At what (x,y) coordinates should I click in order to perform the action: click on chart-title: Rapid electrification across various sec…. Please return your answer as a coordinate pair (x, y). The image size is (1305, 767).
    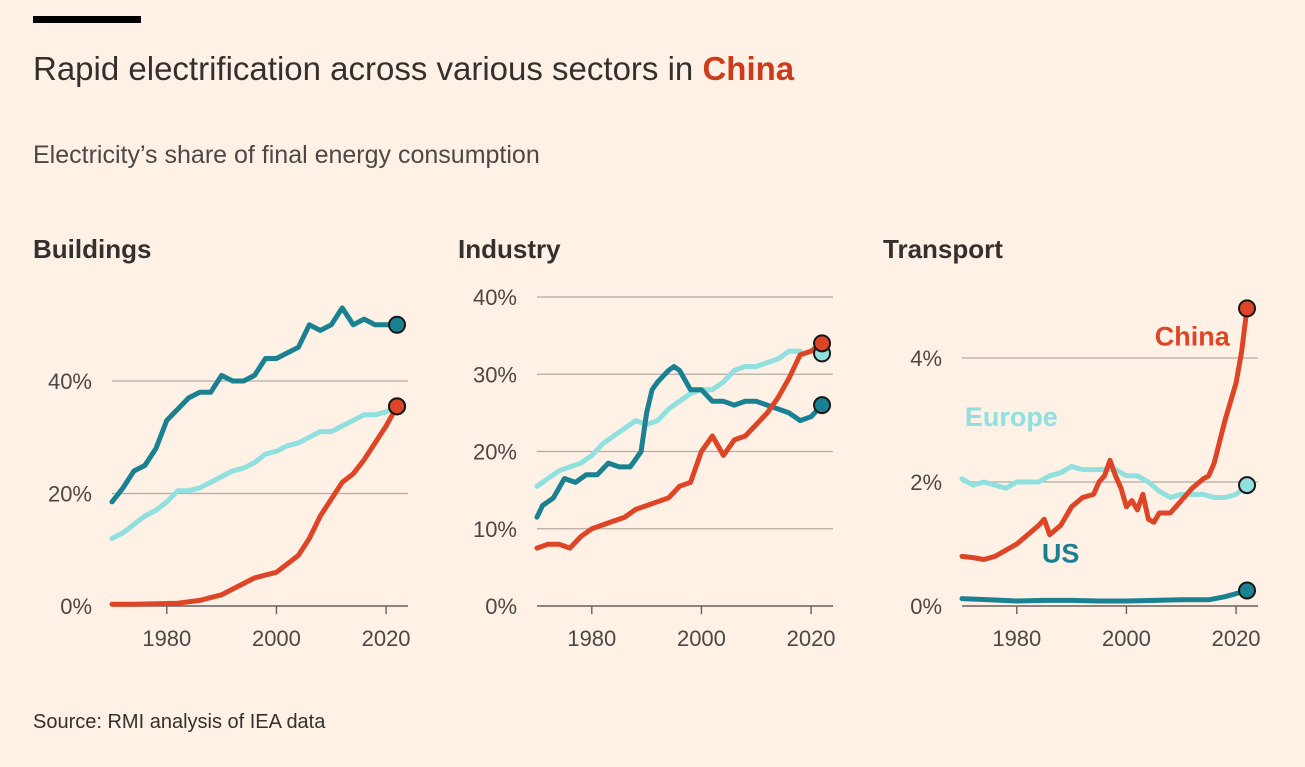
    Looking at the image, I should click on (413, 69).